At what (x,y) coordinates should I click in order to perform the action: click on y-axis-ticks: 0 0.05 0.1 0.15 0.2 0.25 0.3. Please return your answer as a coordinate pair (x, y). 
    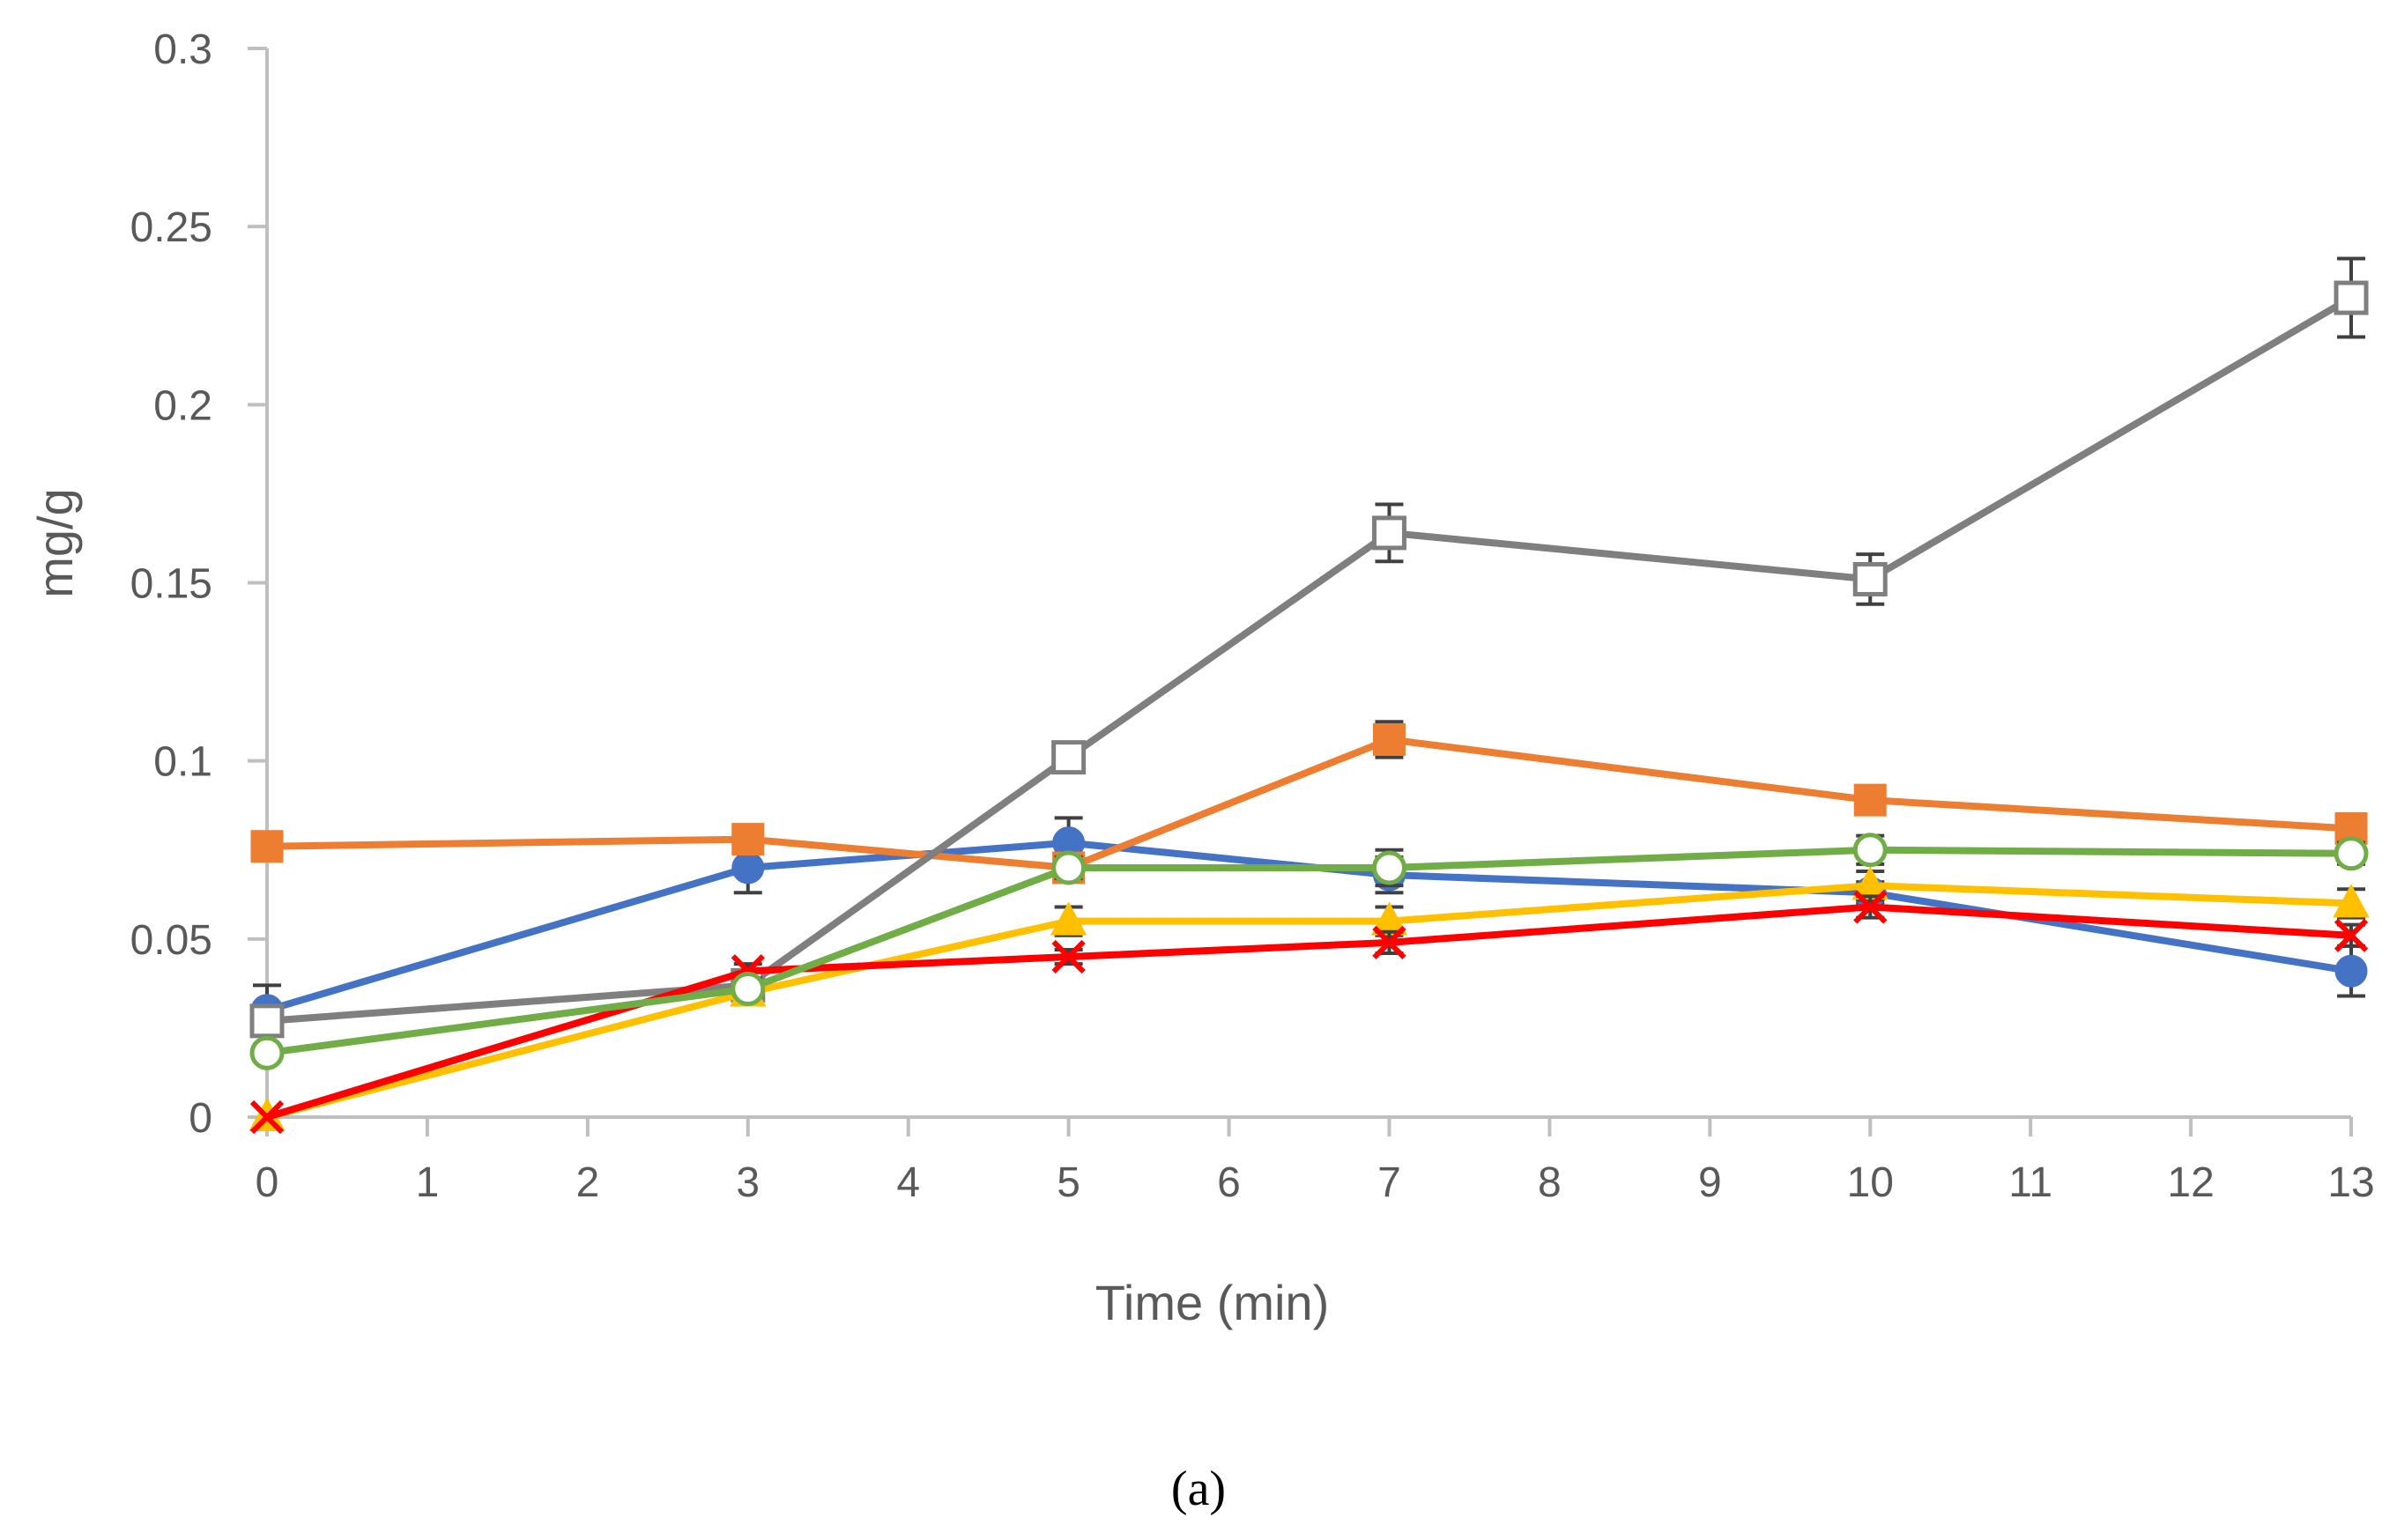
    Looking at the image, I should click on (198, 584).